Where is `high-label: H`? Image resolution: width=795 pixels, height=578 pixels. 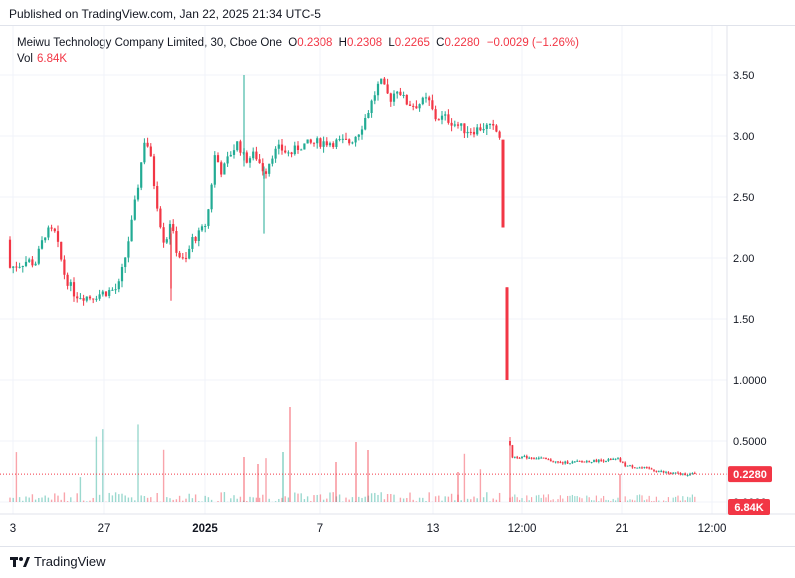
high-label: H is located at coordinates (342, 43).